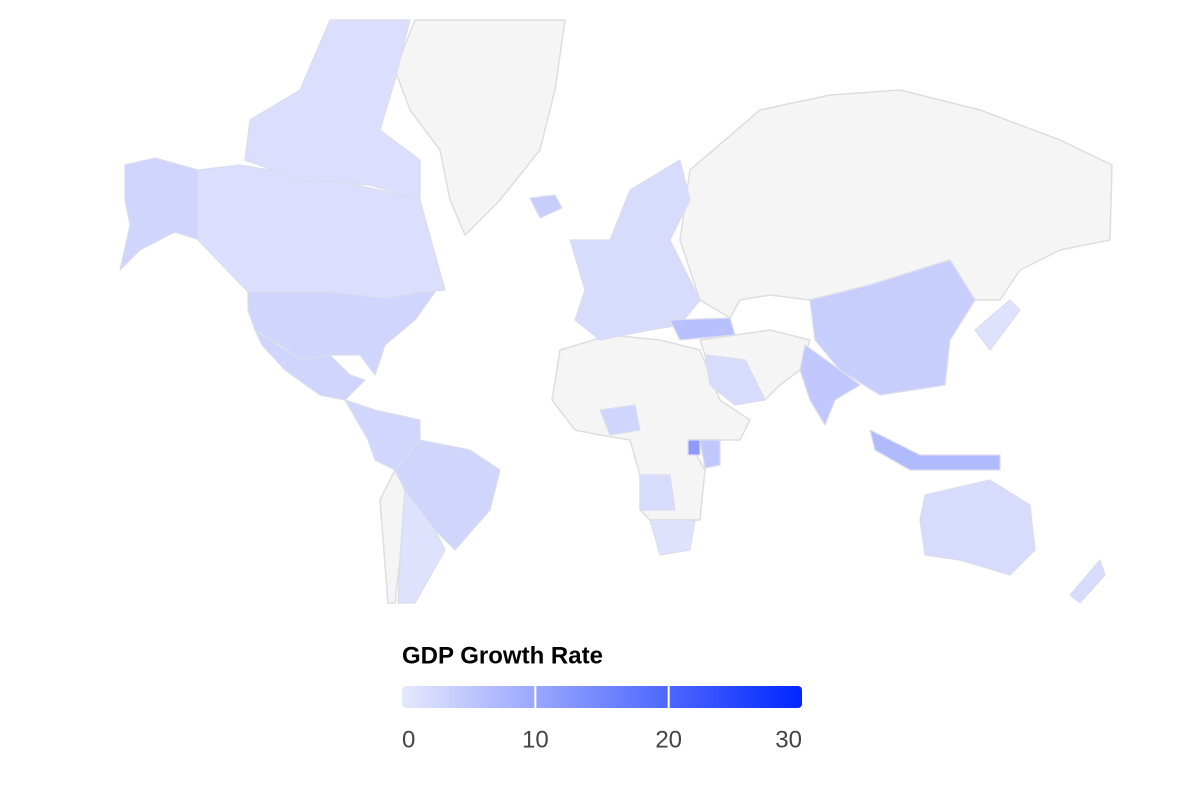 This screenshot has width=1200, height=800. What do you see at coordinates (896, 204) in the screenshot?
I see `eurasia-no-data` at bounding box center [896, 204].